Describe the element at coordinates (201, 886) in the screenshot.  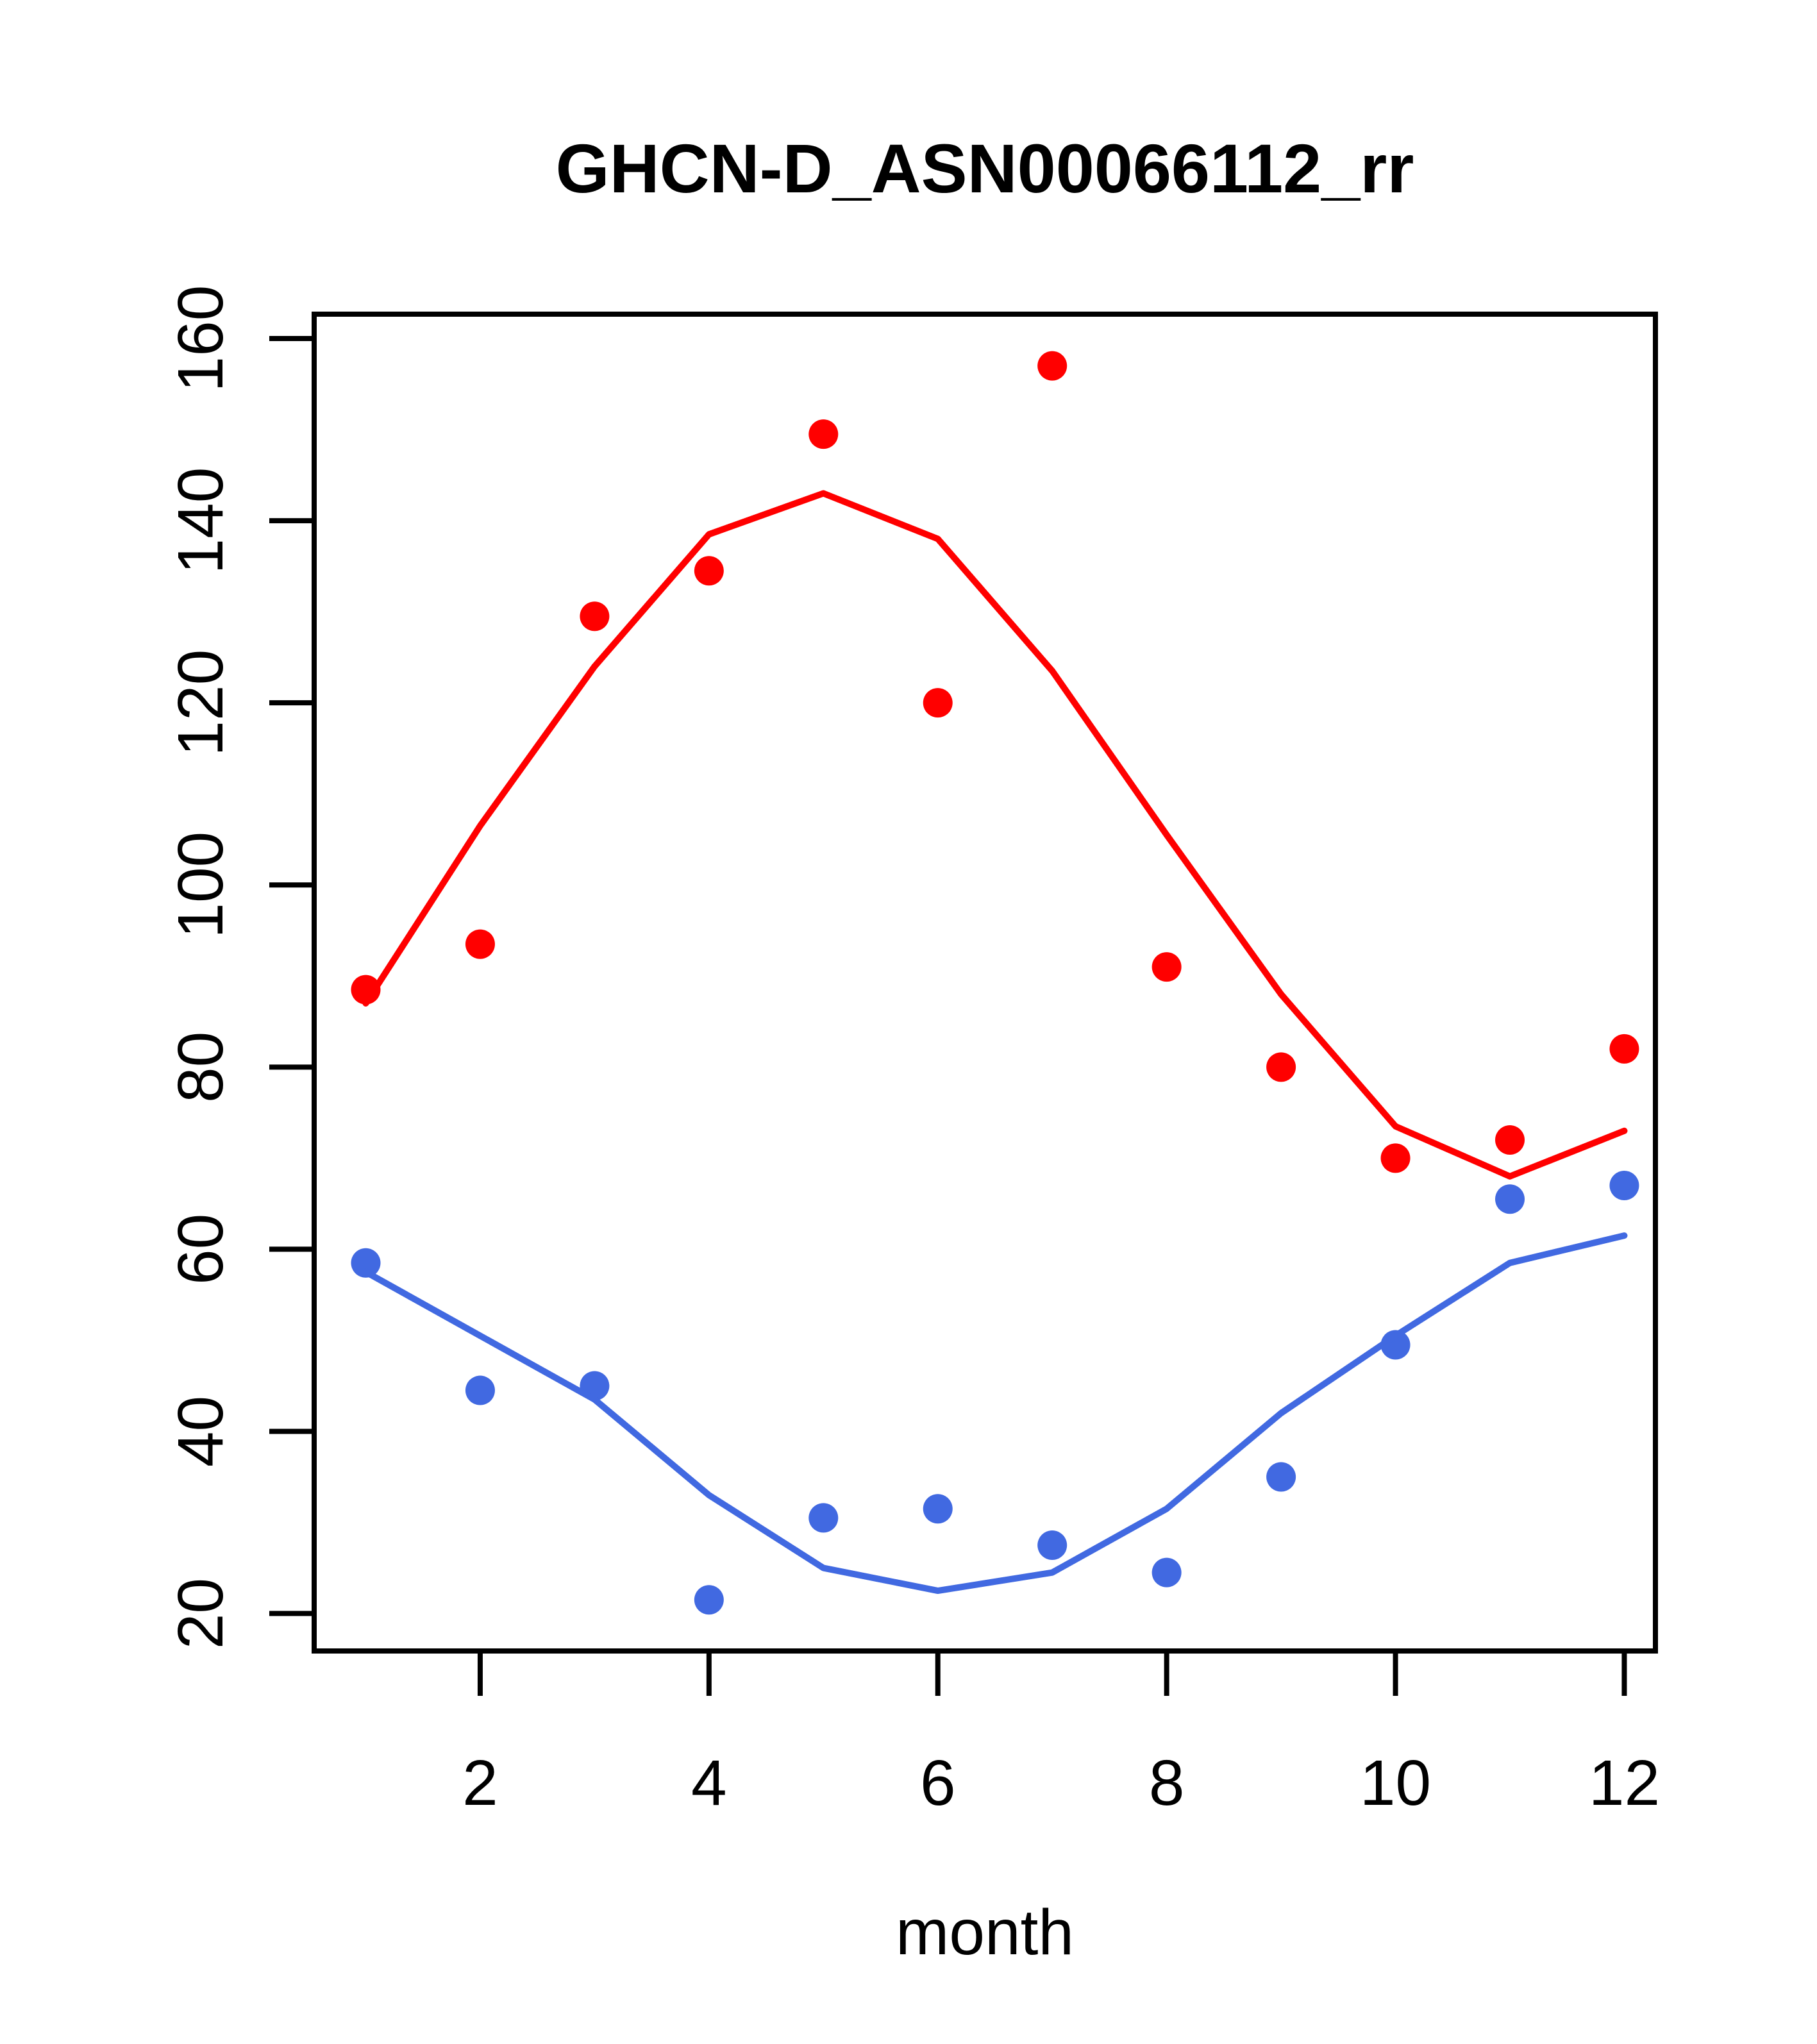
I see `y-tick-label-100: 100` at that location.